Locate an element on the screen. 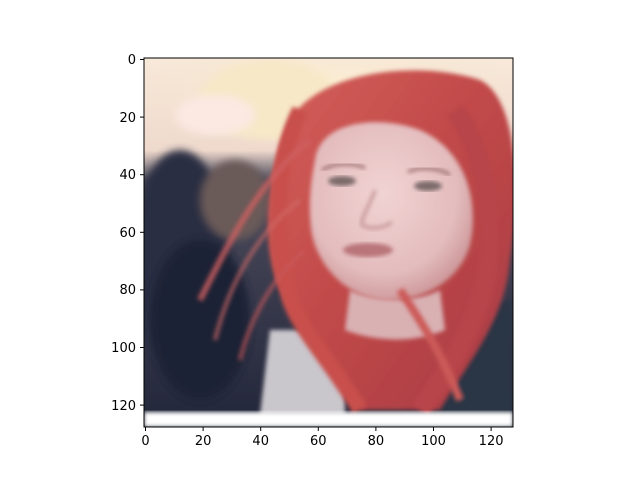 This screenshot has height=480, width=640. x-tick-label: 40 is located at coordinates (260, 441).